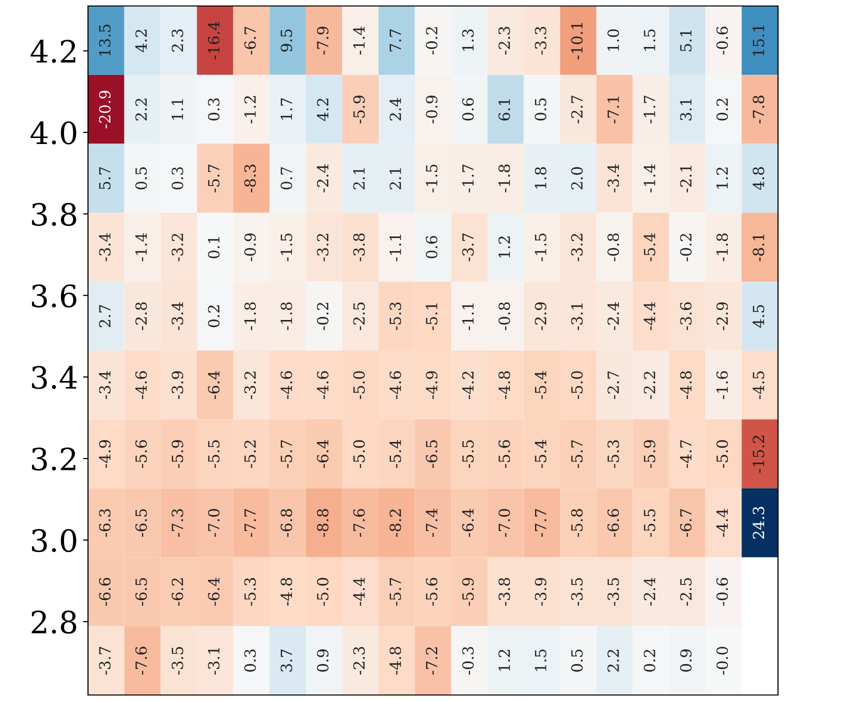 The image size is (842, 701). Describe the element at coordinates (577, 592) in the screenshot. I see `data-label: -3.5` at that location.